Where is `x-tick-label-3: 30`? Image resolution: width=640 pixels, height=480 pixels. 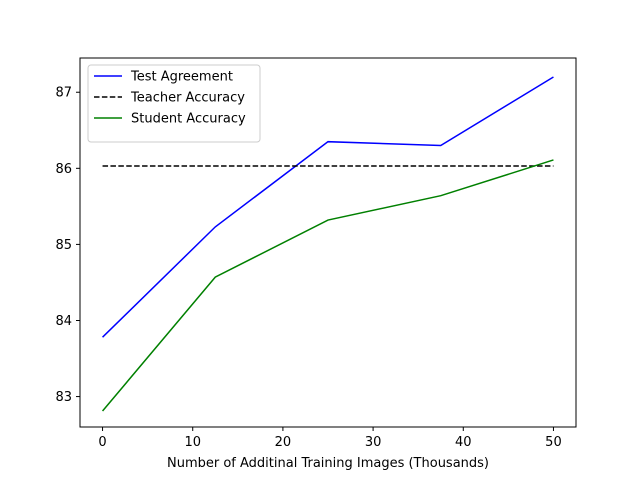 x-tick-label-3: 30 is located at coordinates (373, 442).